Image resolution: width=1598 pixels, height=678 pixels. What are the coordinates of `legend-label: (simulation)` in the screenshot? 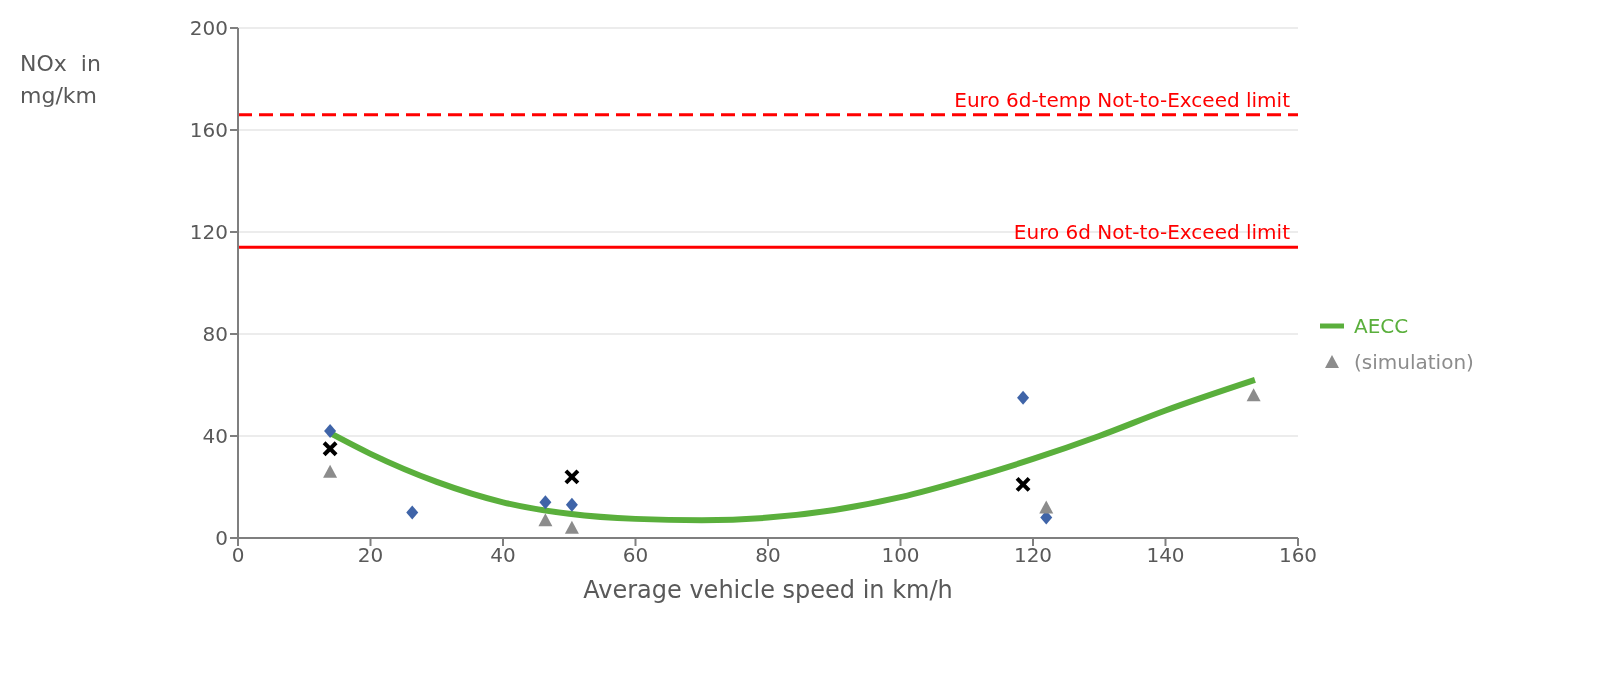 It's located at (1414, 362).